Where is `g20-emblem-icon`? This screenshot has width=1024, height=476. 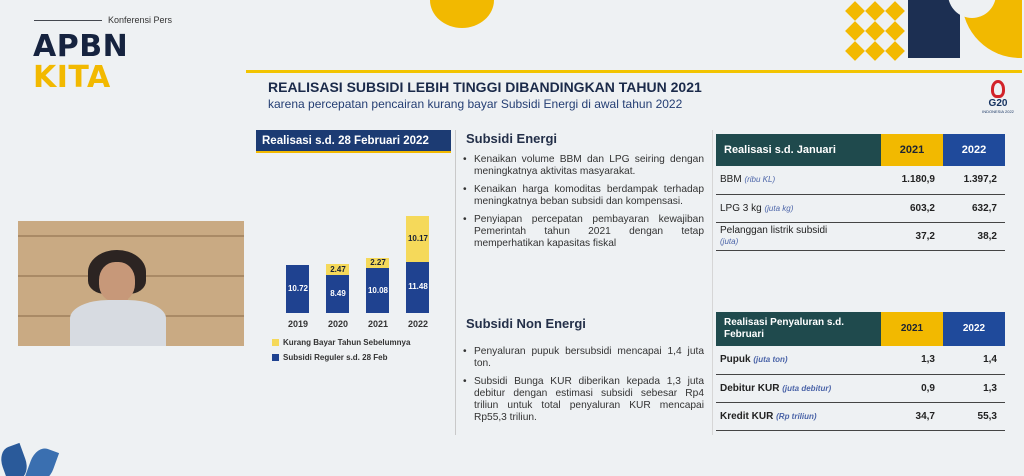
g20-emblem-icon is located at coordinates (998, 89).